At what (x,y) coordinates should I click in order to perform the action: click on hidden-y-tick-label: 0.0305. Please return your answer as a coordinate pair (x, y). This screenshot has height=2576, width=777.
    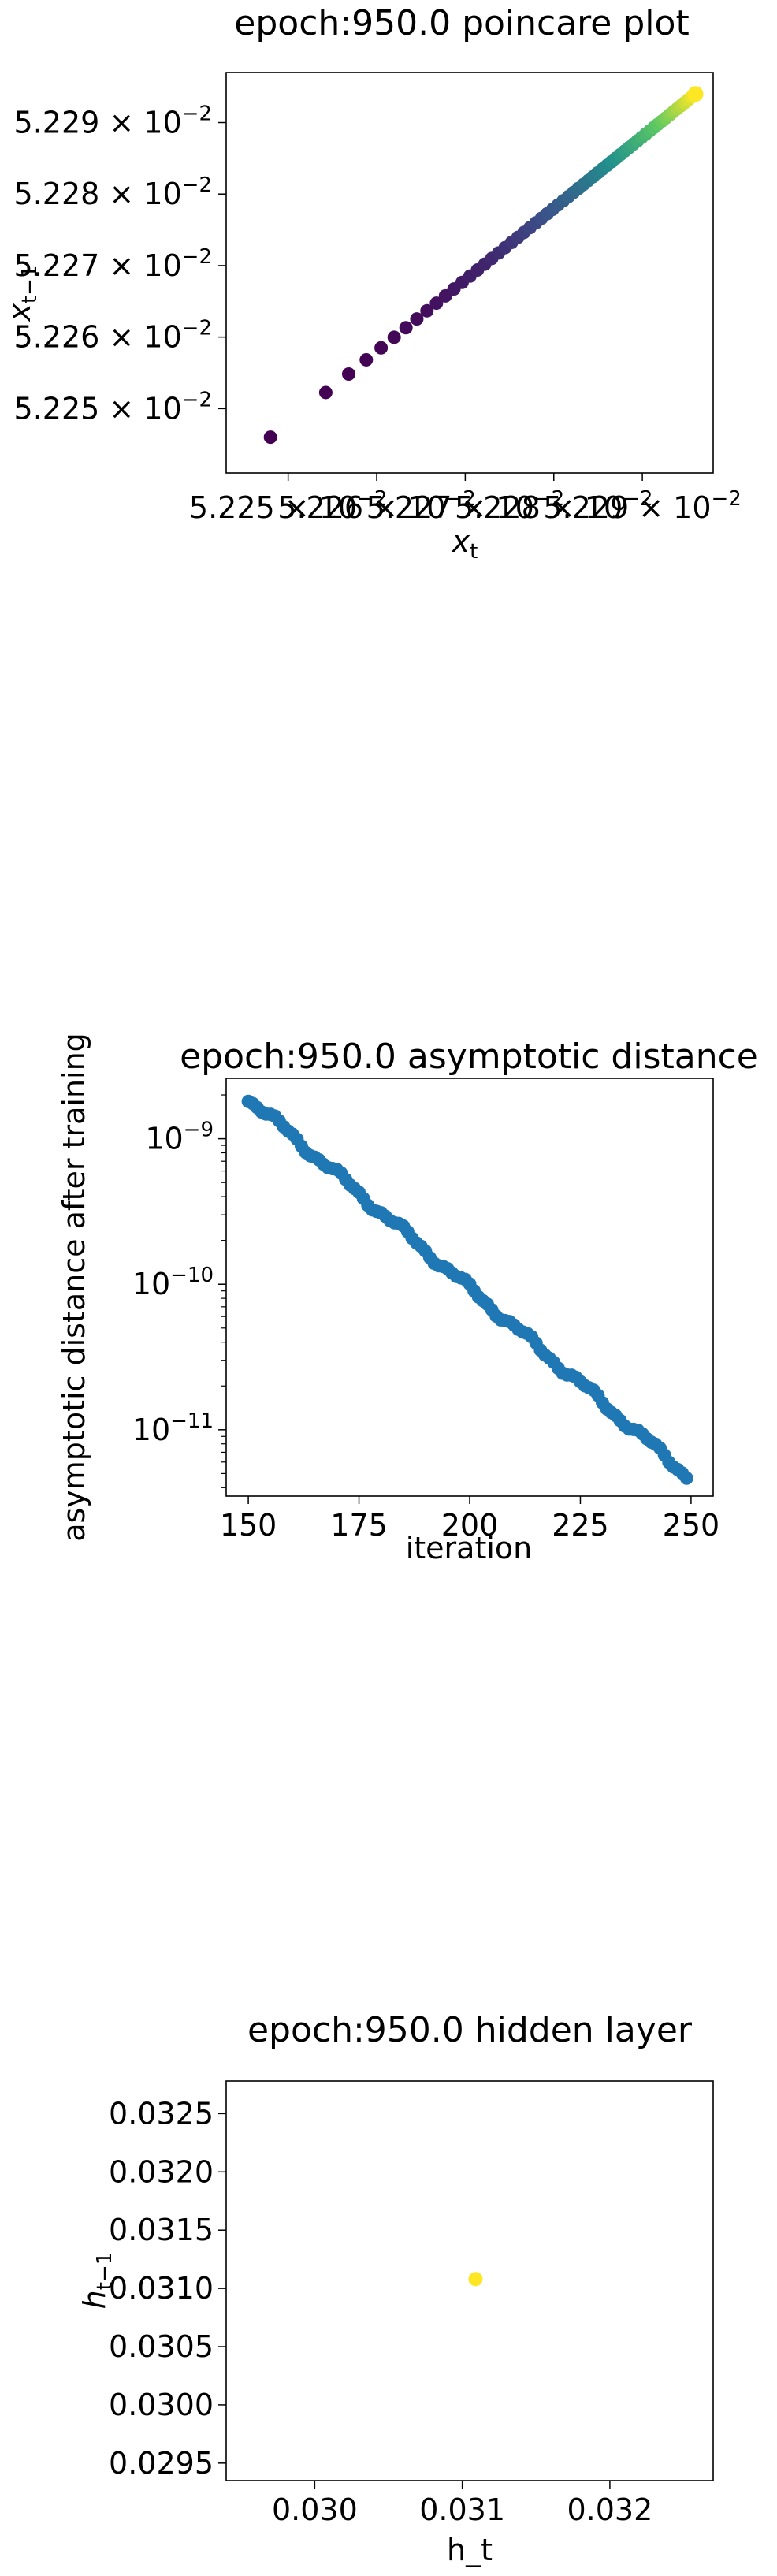
    Looking at the image, I should click on (161, 2346).